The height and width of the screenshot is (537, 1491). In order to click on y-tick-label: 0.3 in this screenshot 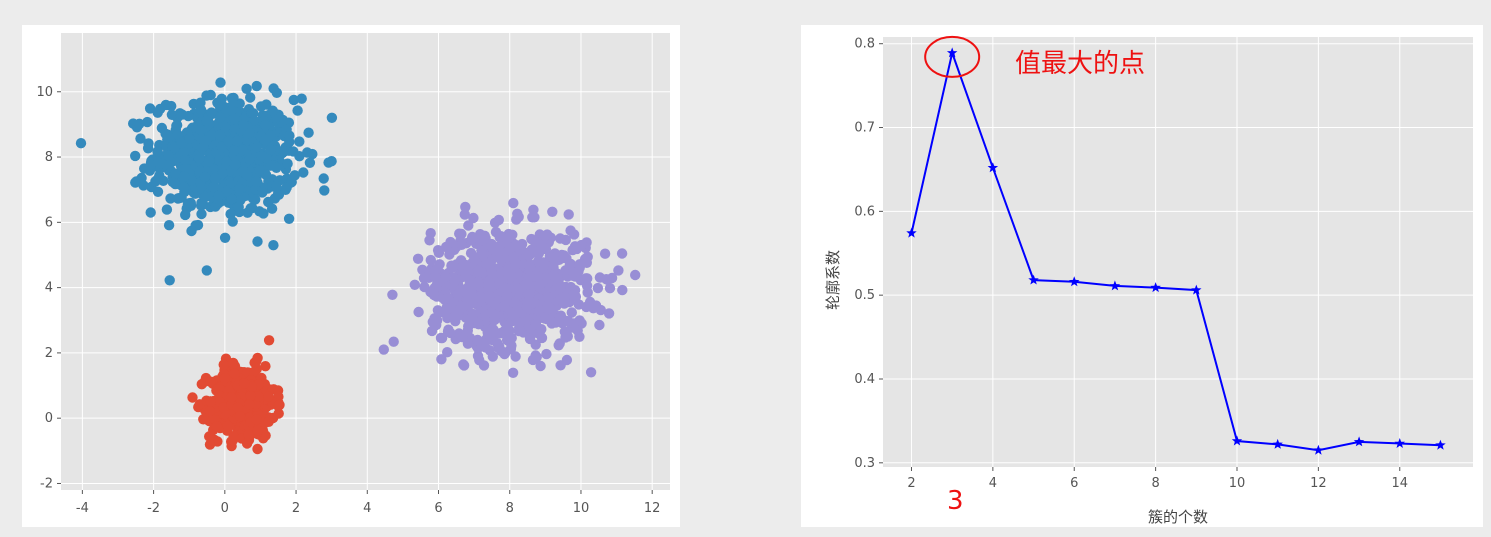, I will do `click(864, 463)`.